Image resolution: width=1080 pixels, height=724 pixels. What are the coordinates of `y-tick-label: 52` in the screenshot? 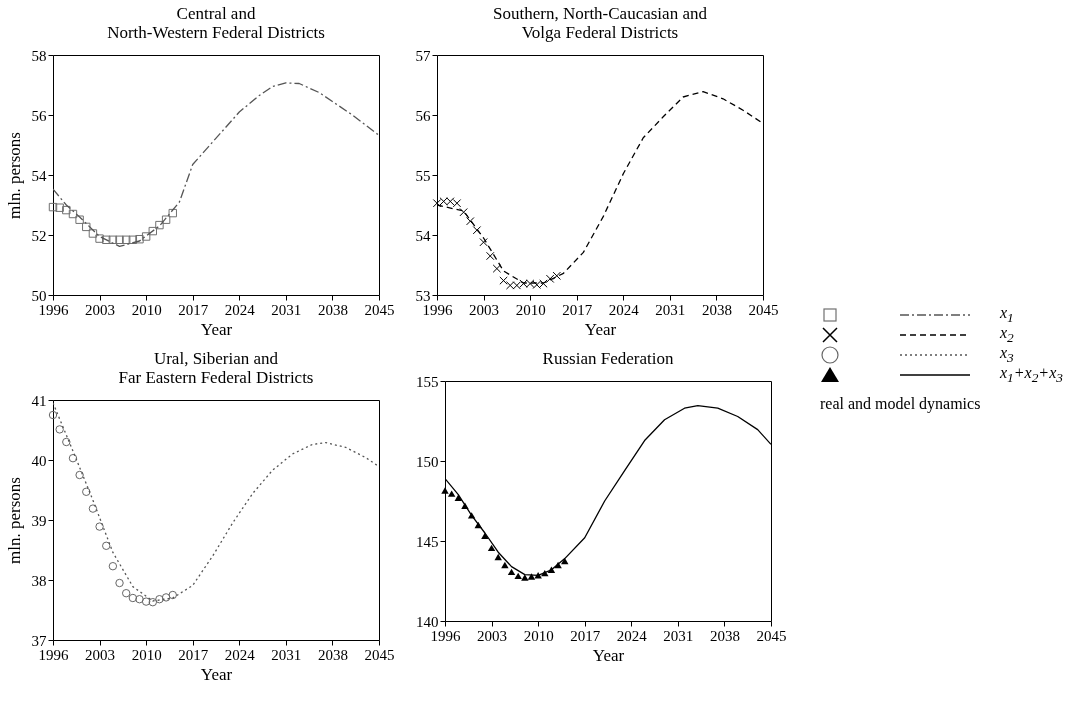 It's located at (39, 235).